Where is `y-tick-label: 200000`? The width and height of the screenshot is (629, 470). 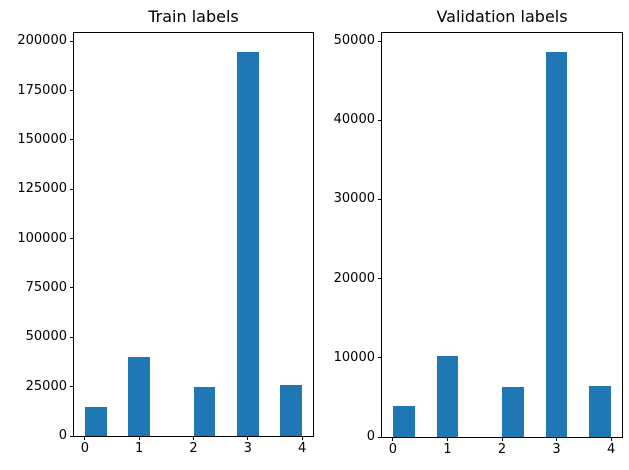 y-tick-label: 200000 is located at coordinates (42, 41).